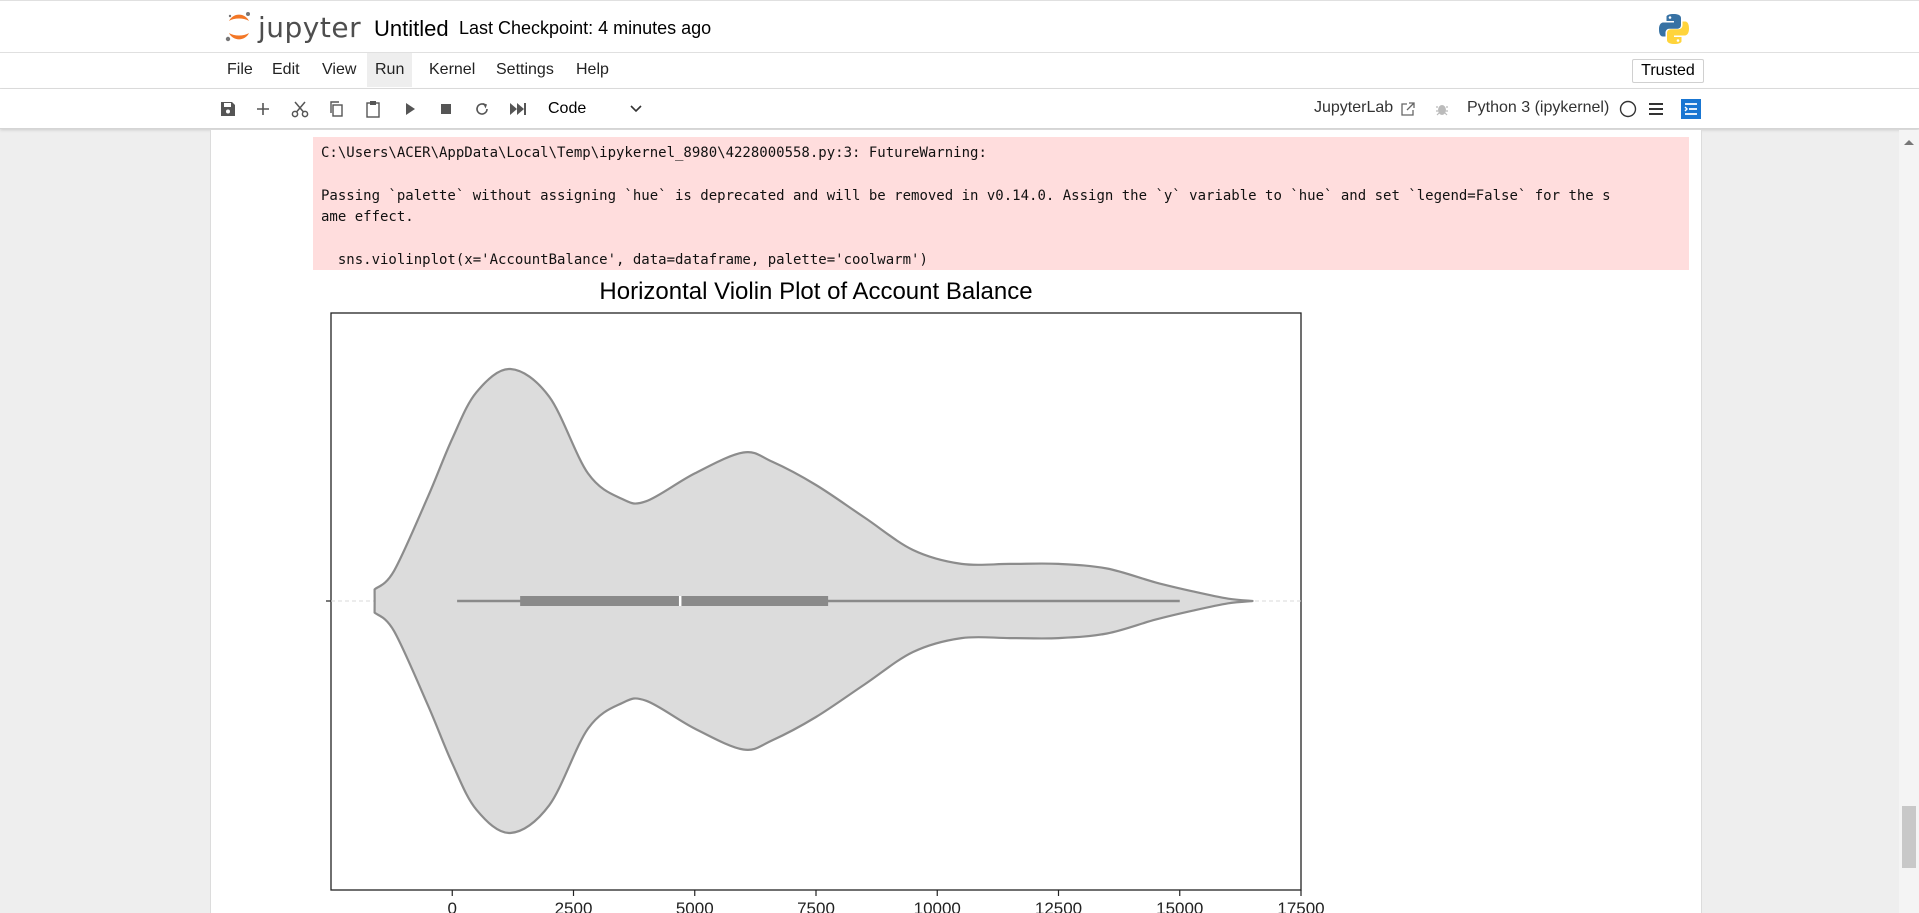 The height and width of the screenshot is (913, 1919). Describe the element at coordinates (373, 109) in the screenshot. I see `paste-icon` at that location.